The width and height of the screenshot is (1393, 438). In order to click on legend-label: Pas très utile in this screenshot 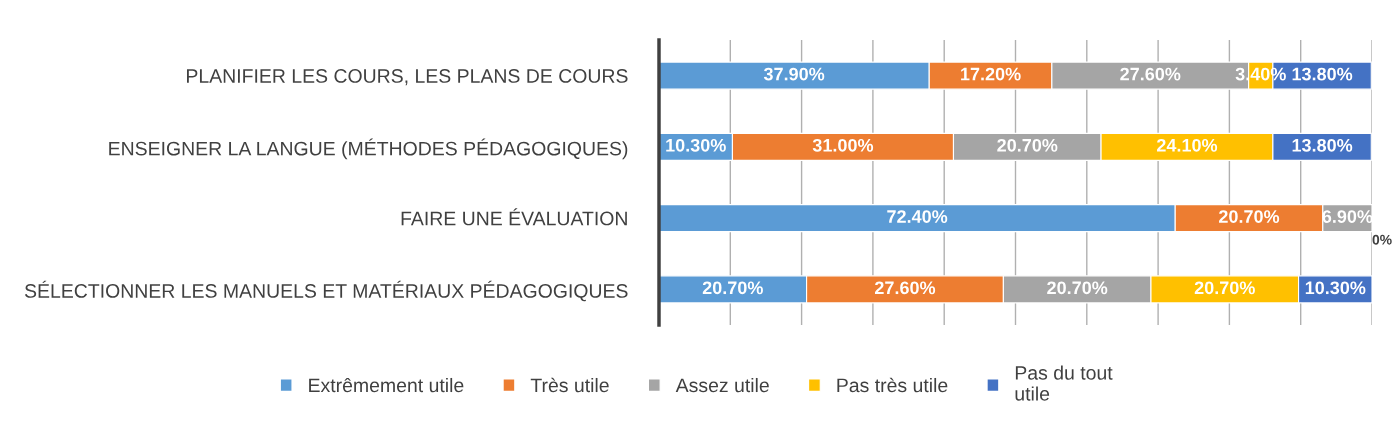, I will do `click(892, 385)`.